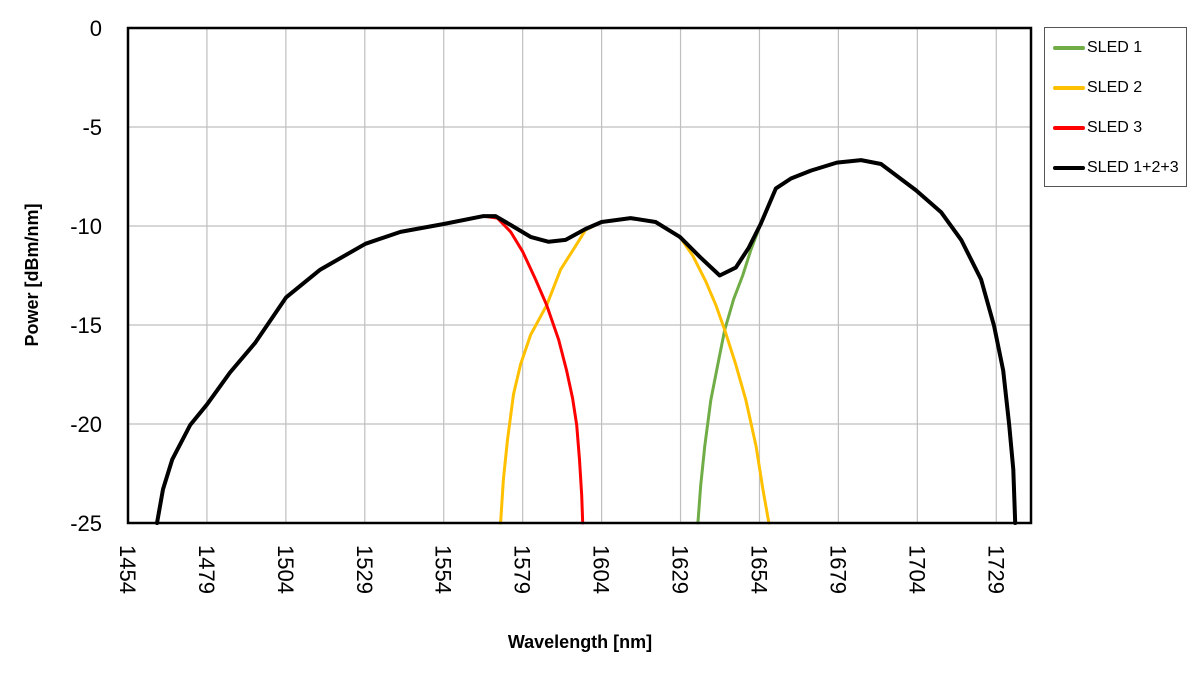  What do you see at coordinates (522, 569) in the screenshot?
I see `x-tick-label: 1579` at bounding box center [522, 569].